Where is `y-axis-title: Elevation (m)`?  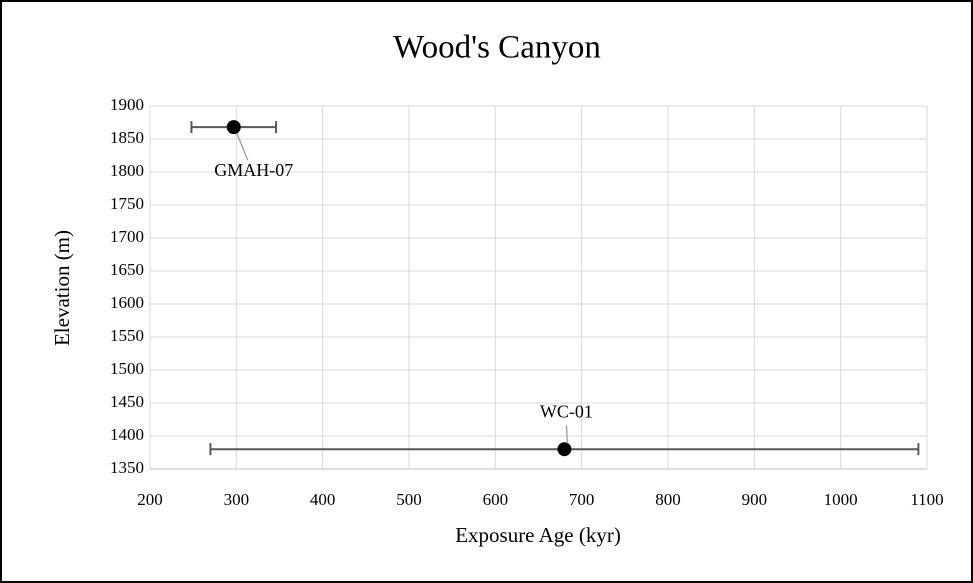 y-axis-title: Elevation (m) is located at coordinates (62, 288).